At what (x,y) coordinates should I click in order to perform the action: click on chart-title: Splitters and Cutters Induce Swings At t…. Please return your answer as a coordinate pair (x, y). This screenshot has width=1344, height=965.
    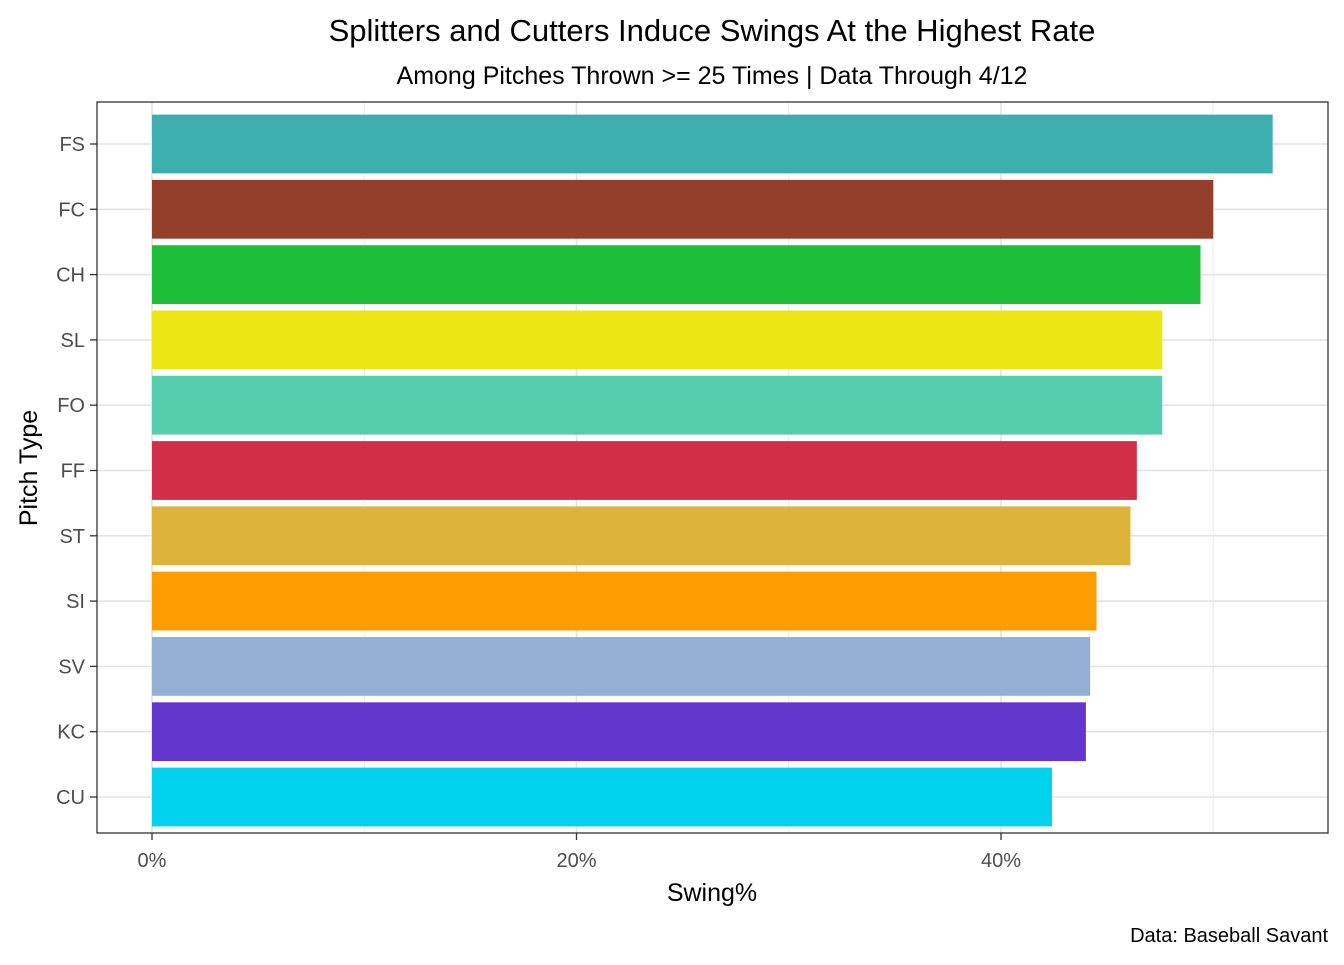
    Looking at the image, I should click on (712, 30).